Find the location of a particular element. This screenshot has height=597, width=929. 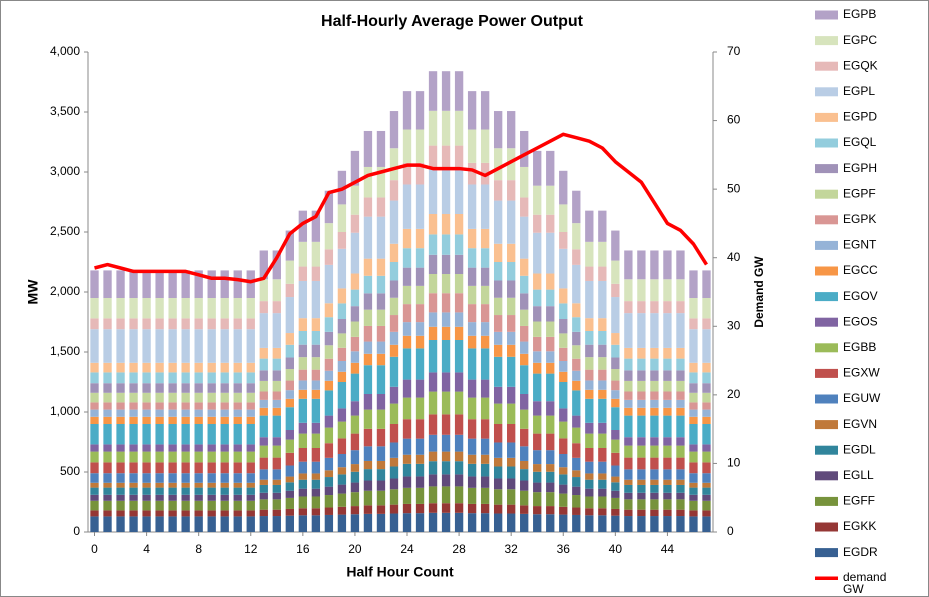

y2-tick-label: 10 is located at coordinates (734, 463).